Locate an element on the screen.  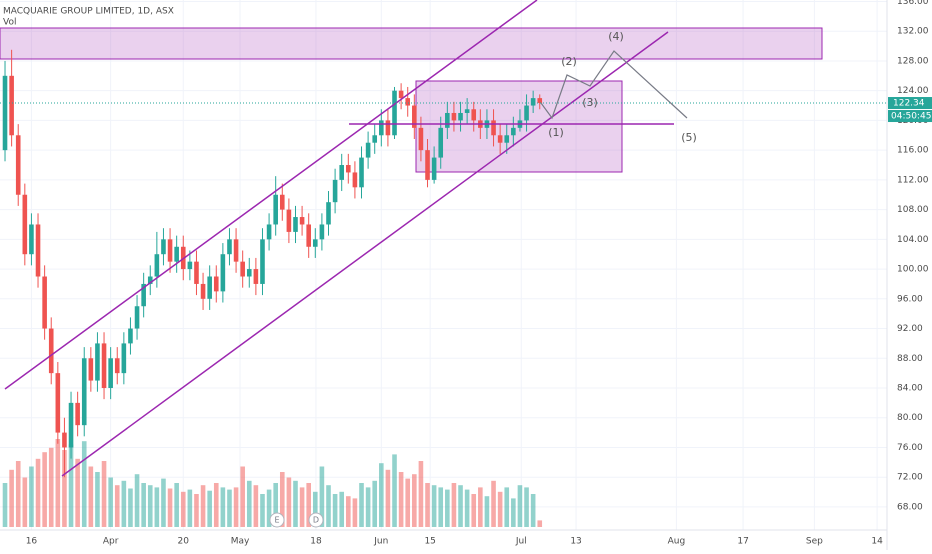
x-tick-label: 20 is located at coordinates (184, 542).